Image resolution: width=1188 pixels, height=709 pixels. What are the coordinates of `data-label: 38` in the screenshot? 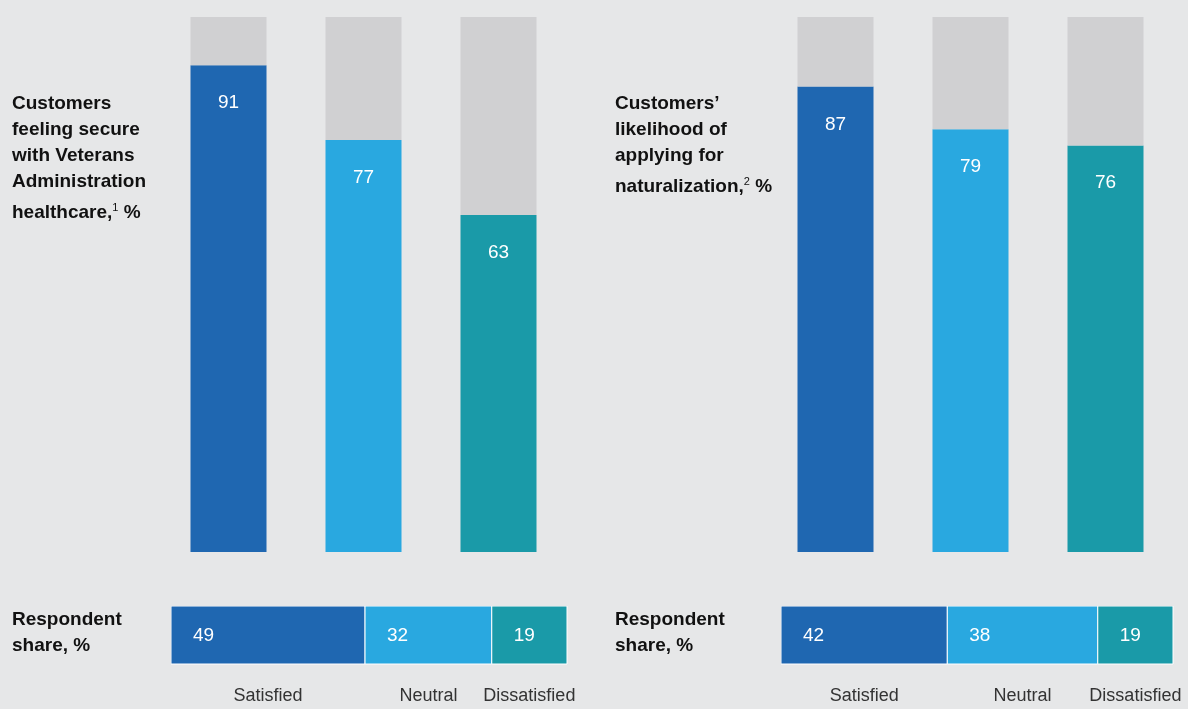 It's located at (980, 634).